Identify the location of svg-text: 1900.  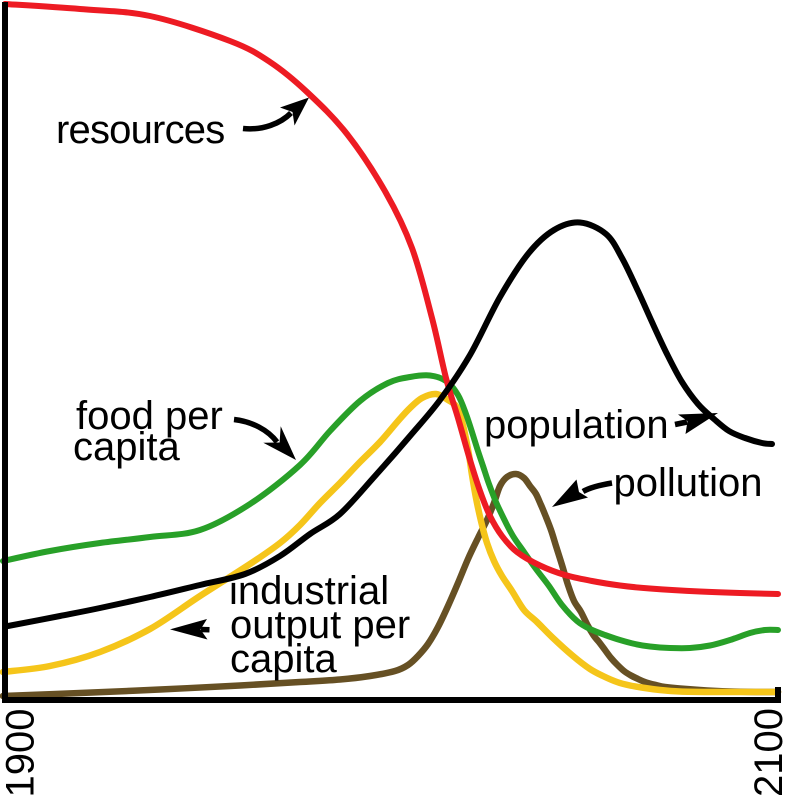
(21, 753).